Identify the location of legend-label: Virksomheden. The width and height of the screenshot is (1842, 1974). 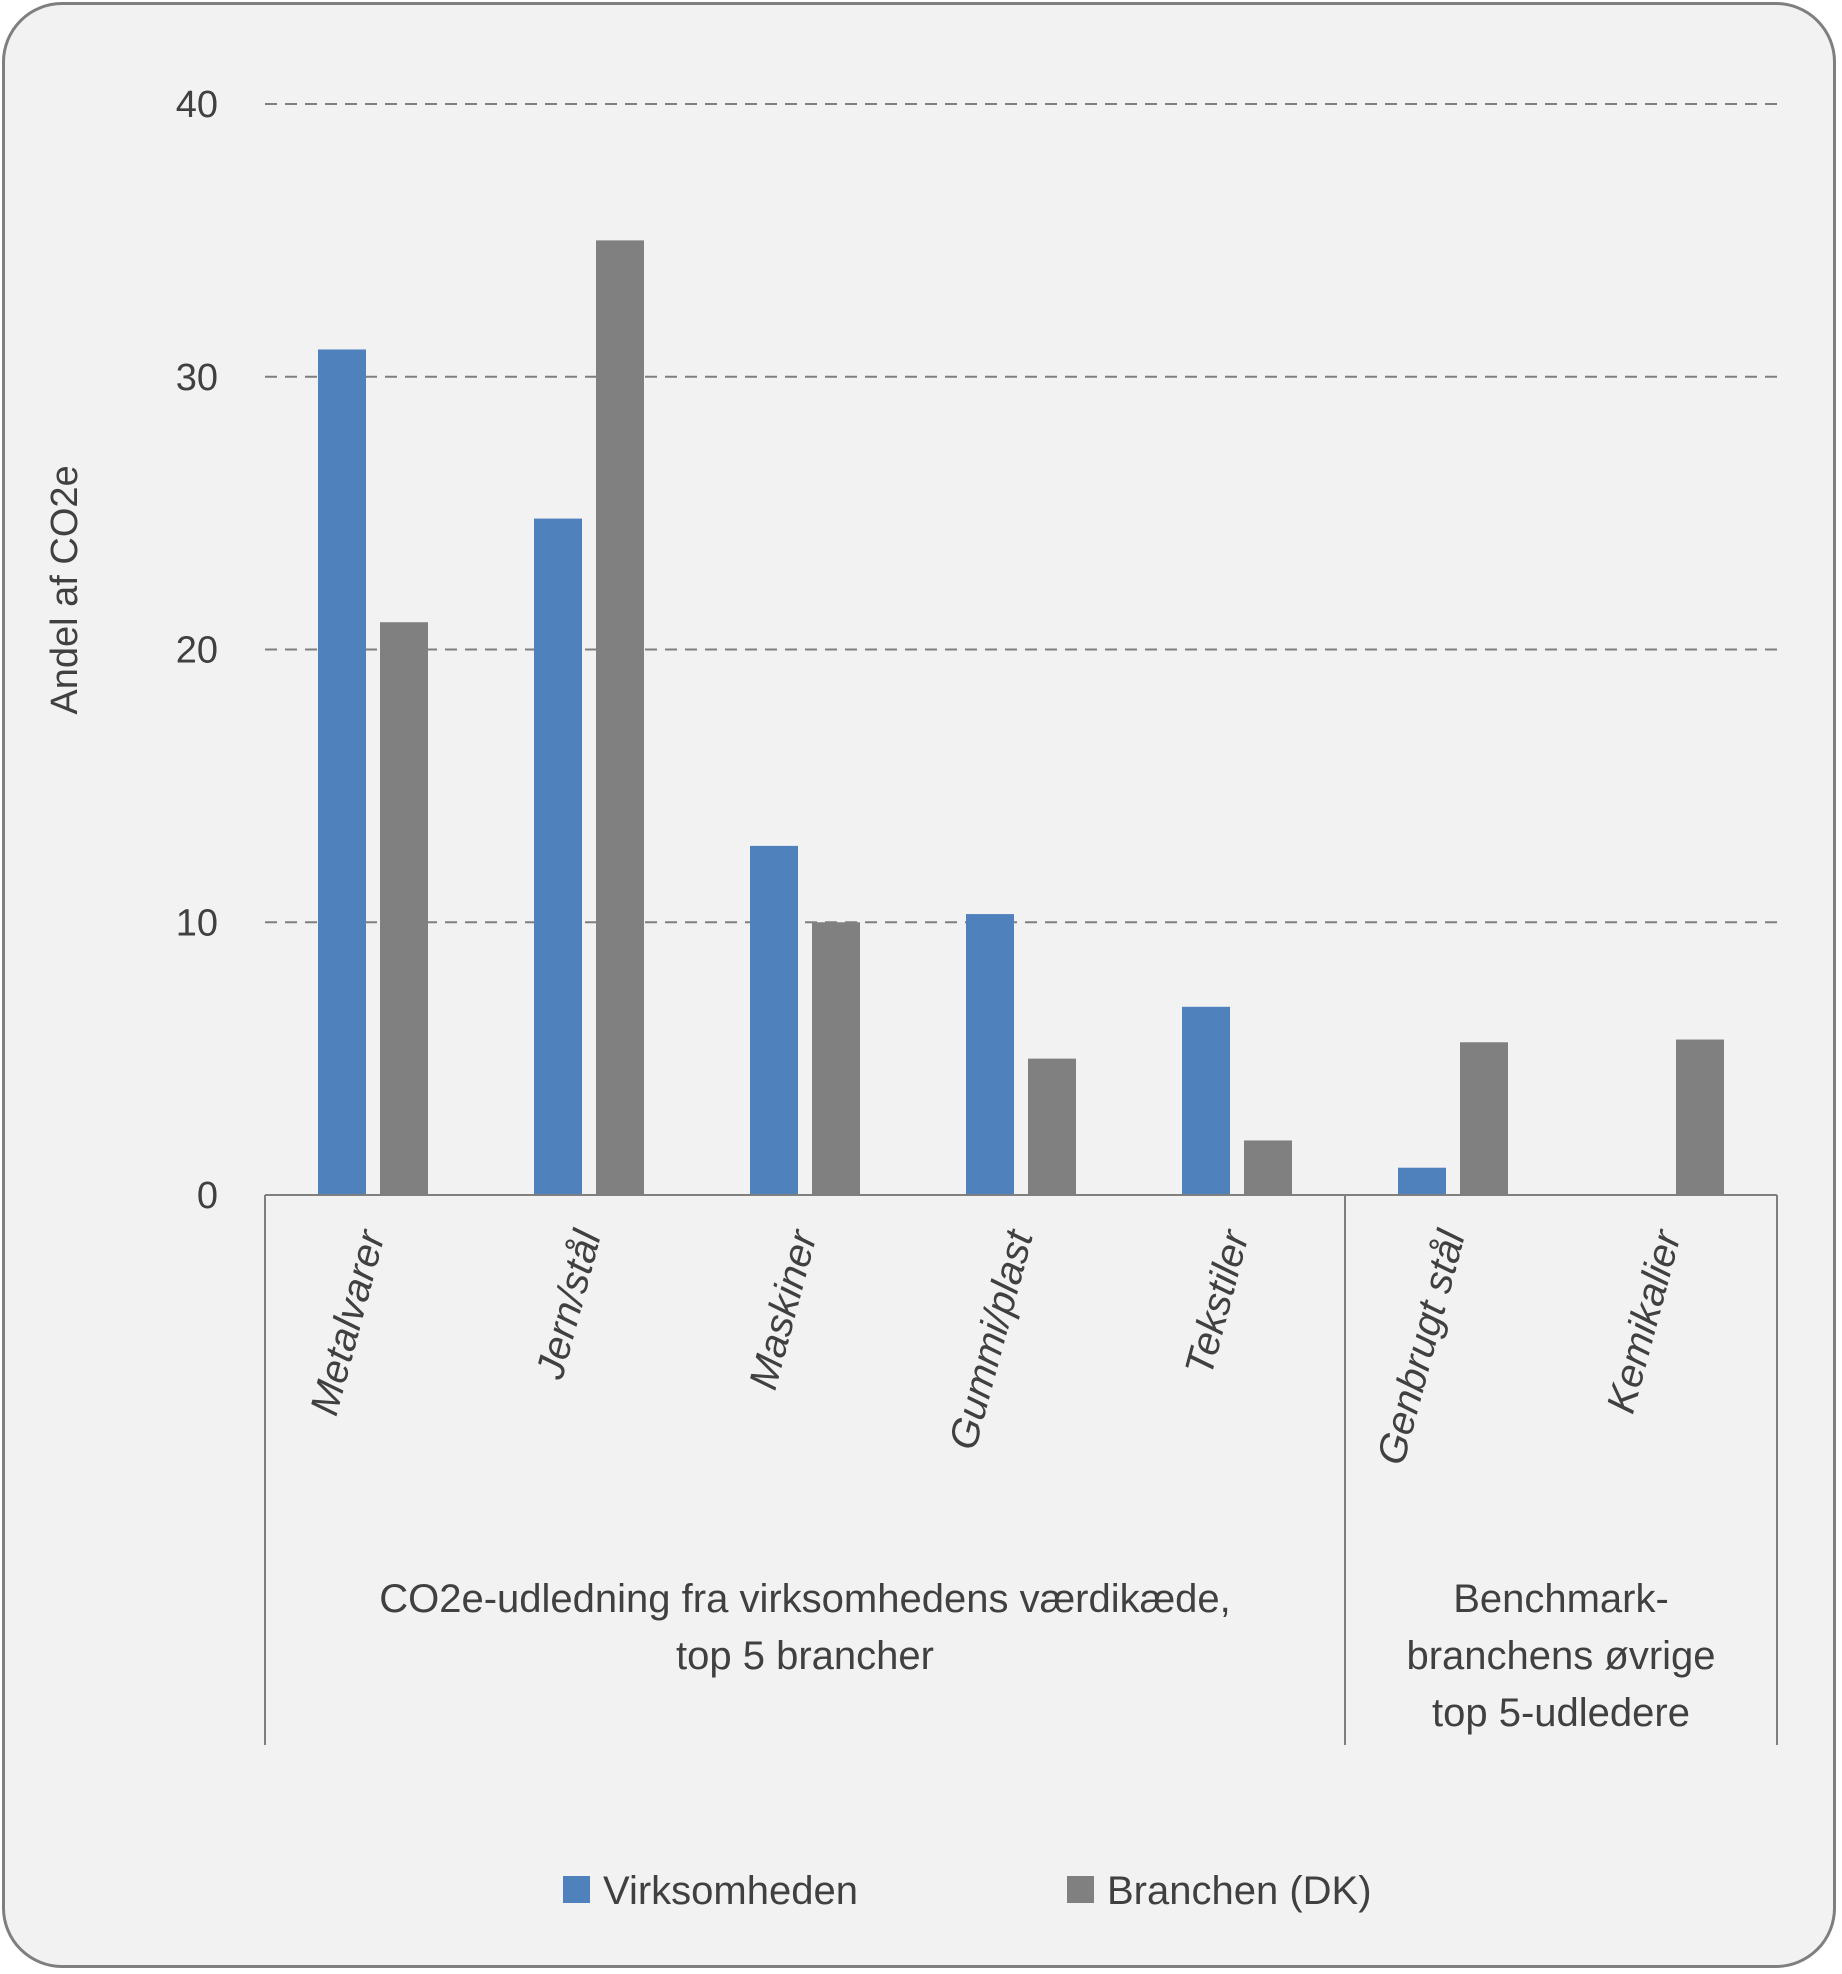
(730, 1891).